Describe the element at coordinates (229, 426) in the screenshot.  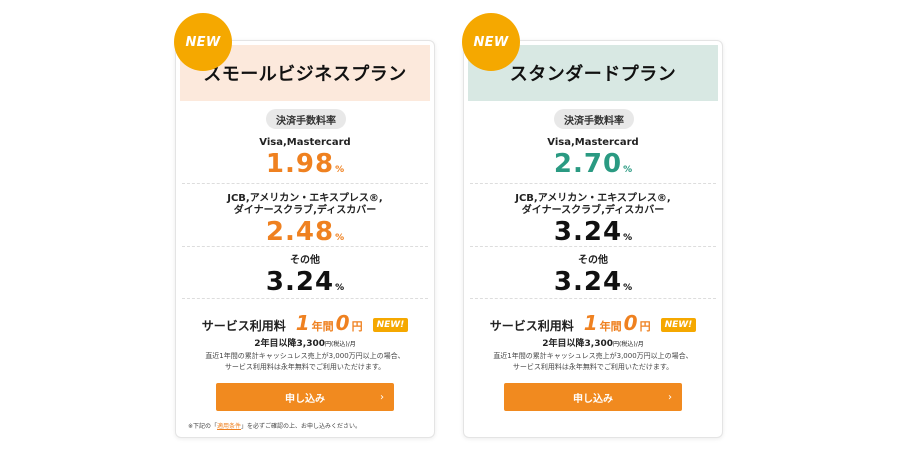
I see `conditions-link: 適用条件` at that location.